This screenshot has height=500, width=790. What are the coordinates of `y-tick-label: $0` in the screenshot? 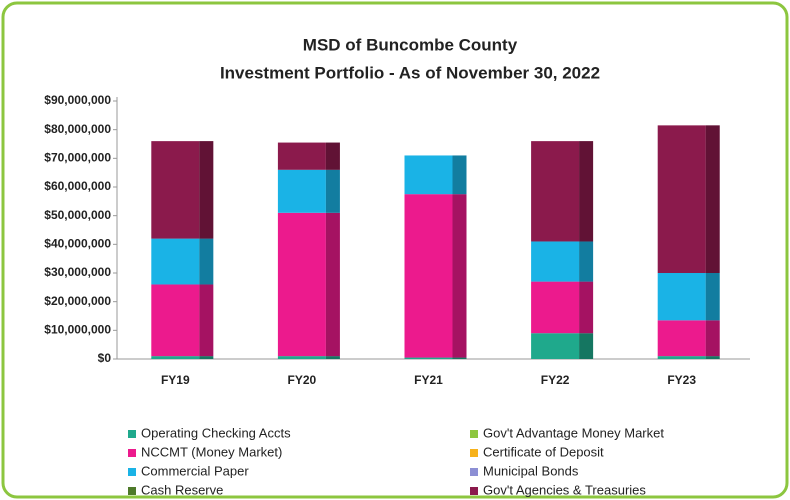 It's located at (105, 358).